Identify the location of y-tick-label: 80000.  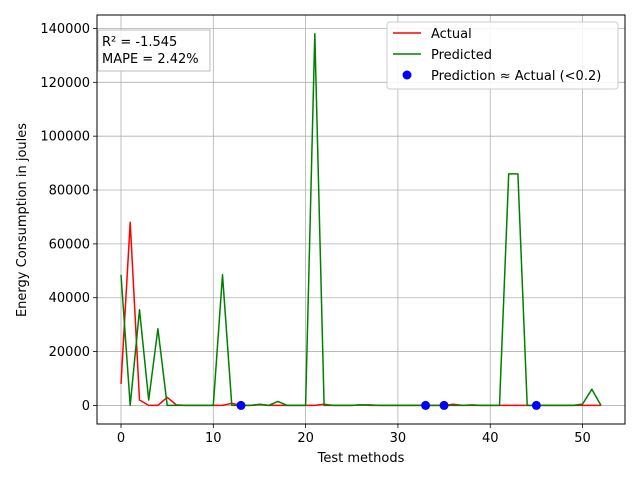
(69, 191).